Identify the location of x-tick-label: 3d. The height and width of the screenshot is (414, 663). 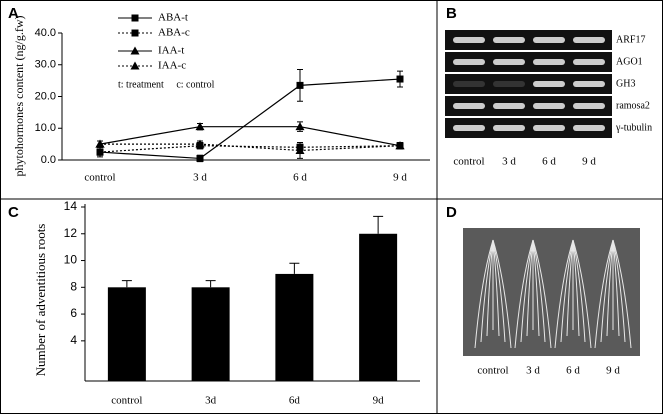
(211, 401).